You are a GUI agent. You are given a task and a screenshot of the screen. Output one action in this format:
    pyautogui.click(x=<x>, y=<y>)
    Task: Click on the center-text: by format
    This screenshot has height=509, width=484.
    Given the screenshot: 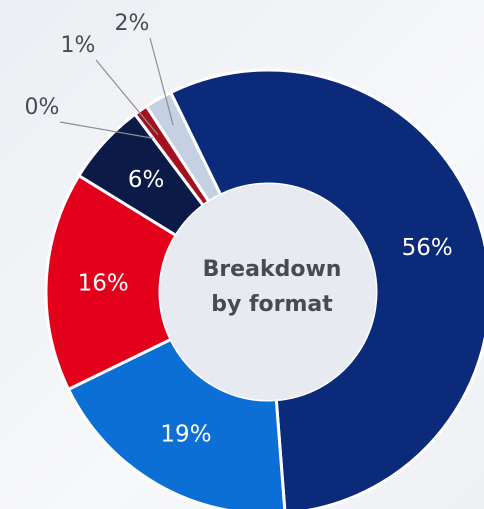 What is the action you would take?
    pyautogui.click(x=272, y=304)
    